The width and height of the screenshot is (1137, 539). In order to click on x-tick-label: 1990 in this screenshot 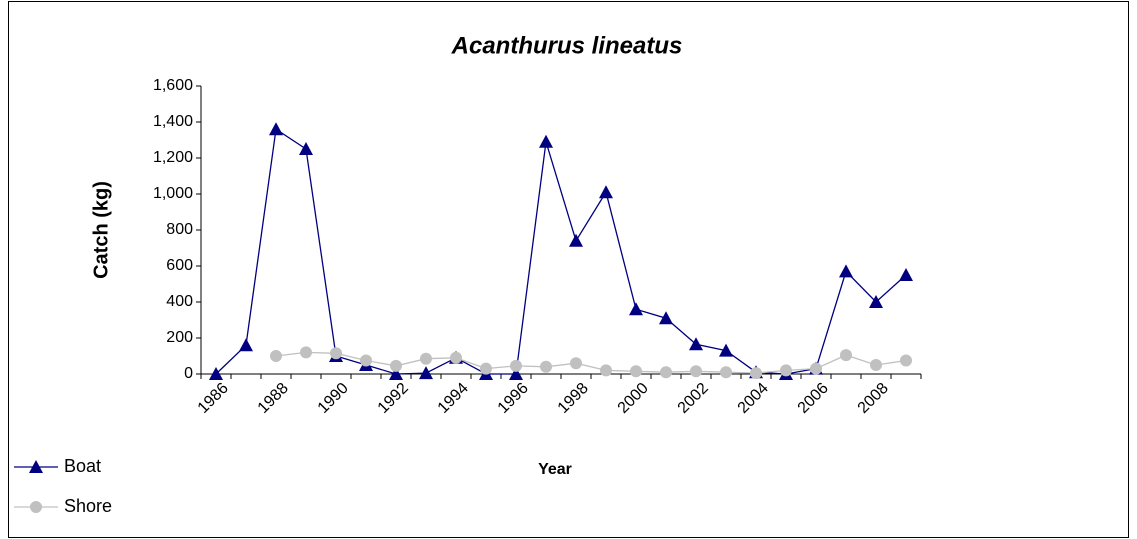, I will do `click(333, 398)`.